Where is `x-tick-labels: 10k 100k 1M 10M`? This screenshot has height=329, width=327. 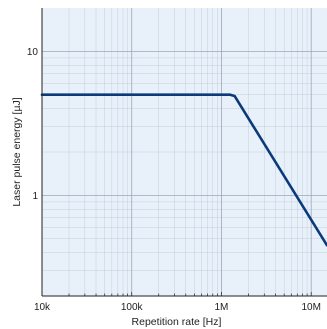
x-tick-labels: 10k 100k 1M 10M is located at coordinates (177, 307).